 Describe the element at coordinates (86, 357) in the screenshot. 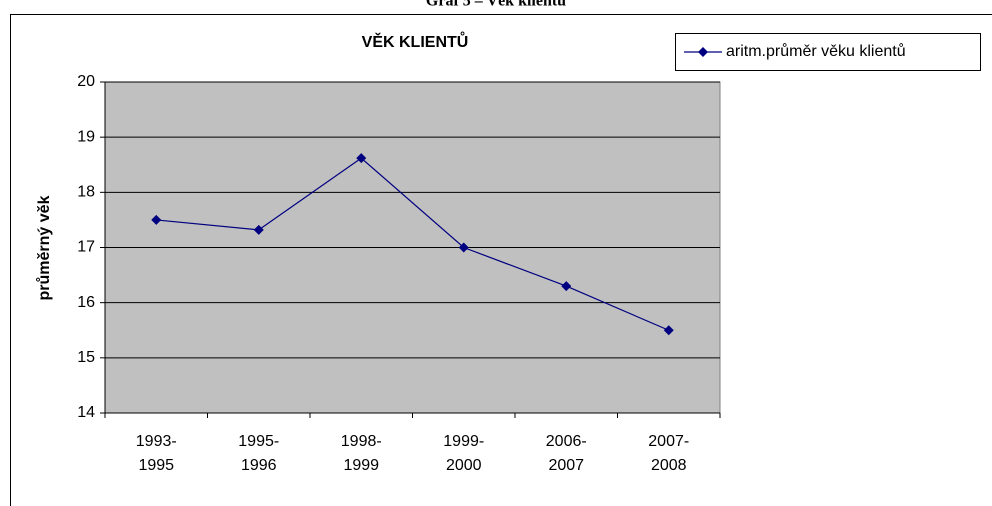

I see `y-tick-label: 15` at that location.